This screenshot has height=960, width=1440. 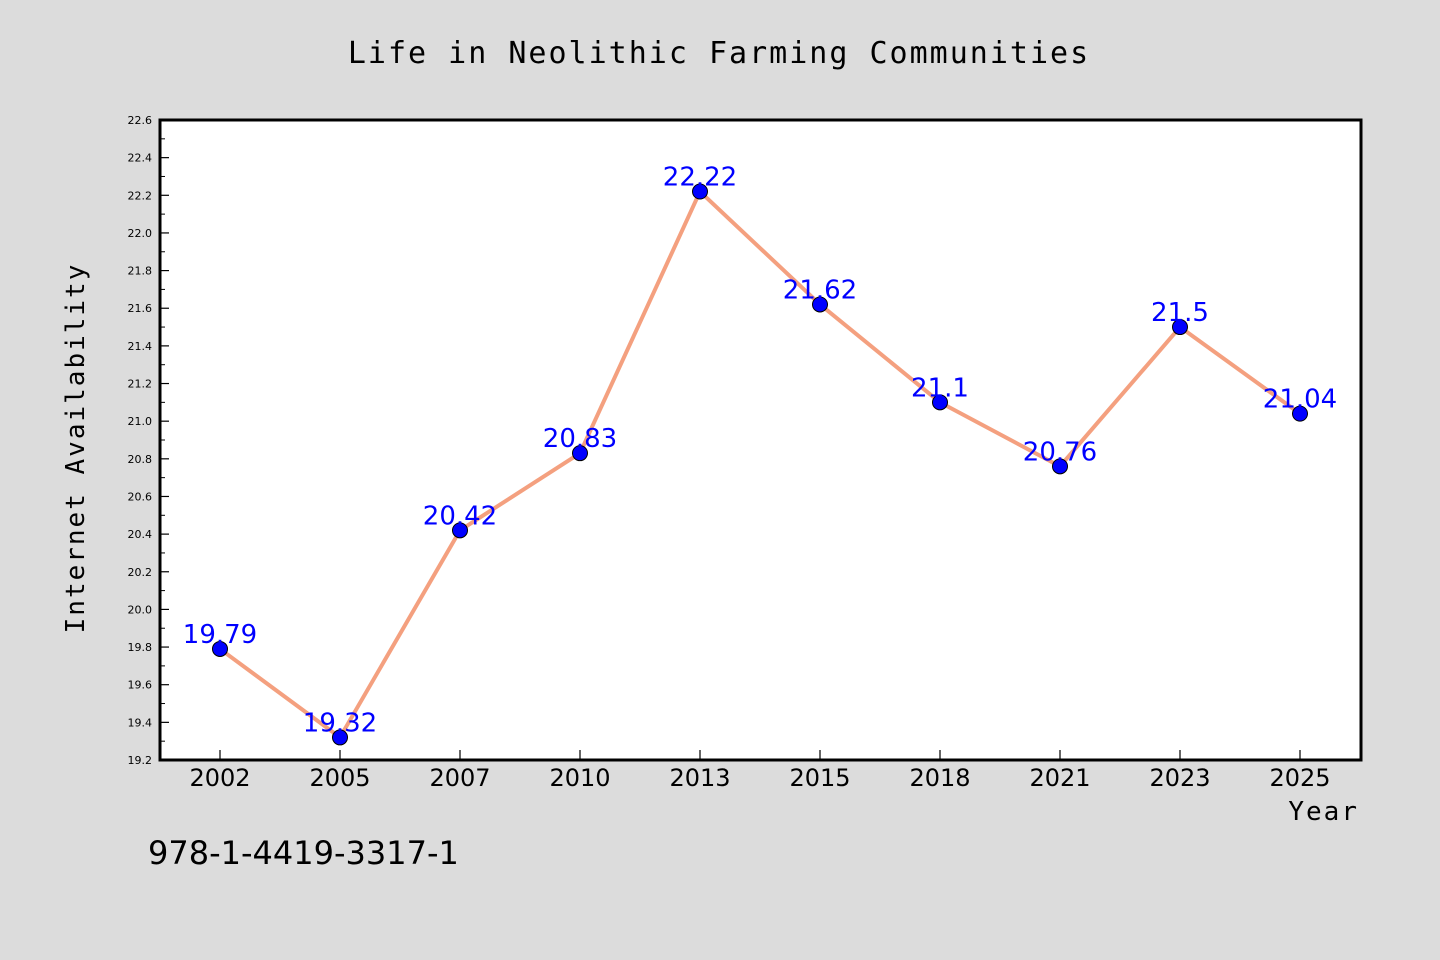 What do you see at coordinates (1179, 778) in the screenshot?
I see `x-tick-label: 2023` at bounding box center [1179, 778].